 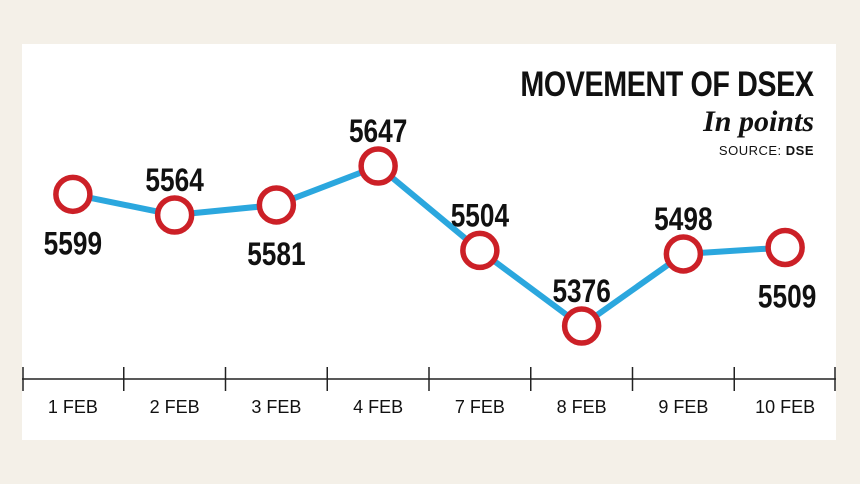 I want to click on x-tick-label: 1 FEB, so click(x=73, y=407).